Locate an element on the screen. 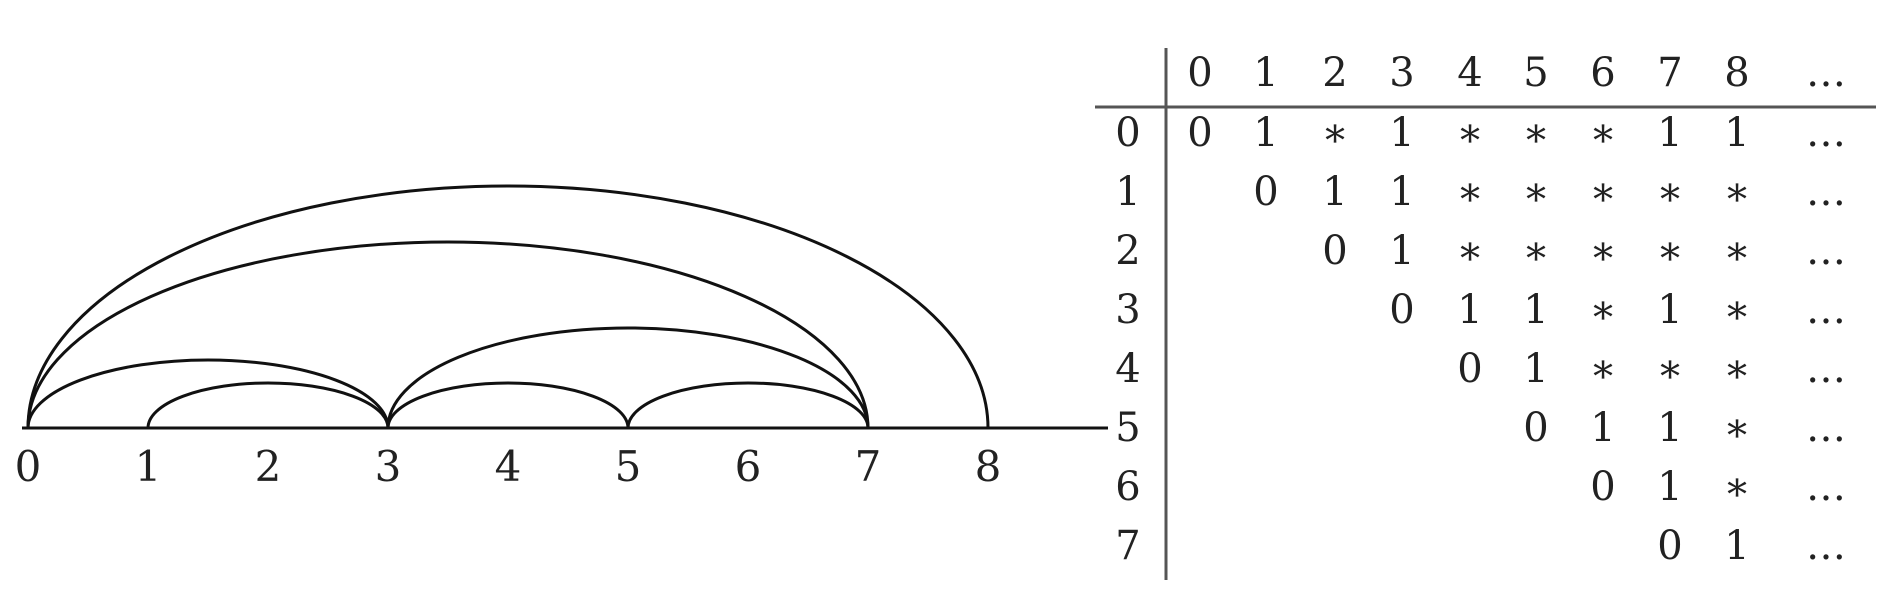  point-label: 5 is located at coordinates (628, 466).